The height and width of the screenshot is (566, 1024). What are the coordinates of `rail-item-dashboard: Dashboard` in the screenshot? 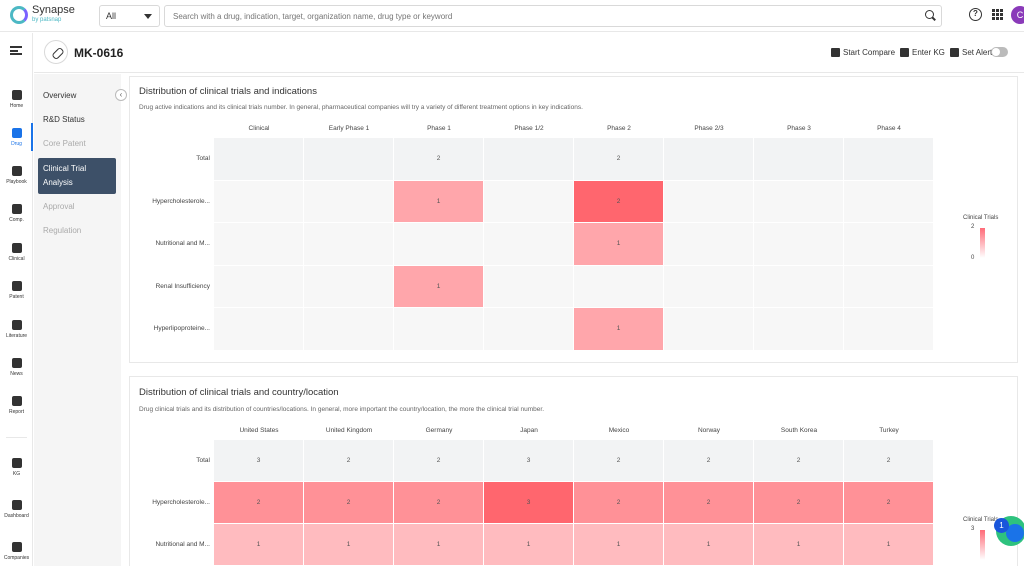 It's located at (16, 509).